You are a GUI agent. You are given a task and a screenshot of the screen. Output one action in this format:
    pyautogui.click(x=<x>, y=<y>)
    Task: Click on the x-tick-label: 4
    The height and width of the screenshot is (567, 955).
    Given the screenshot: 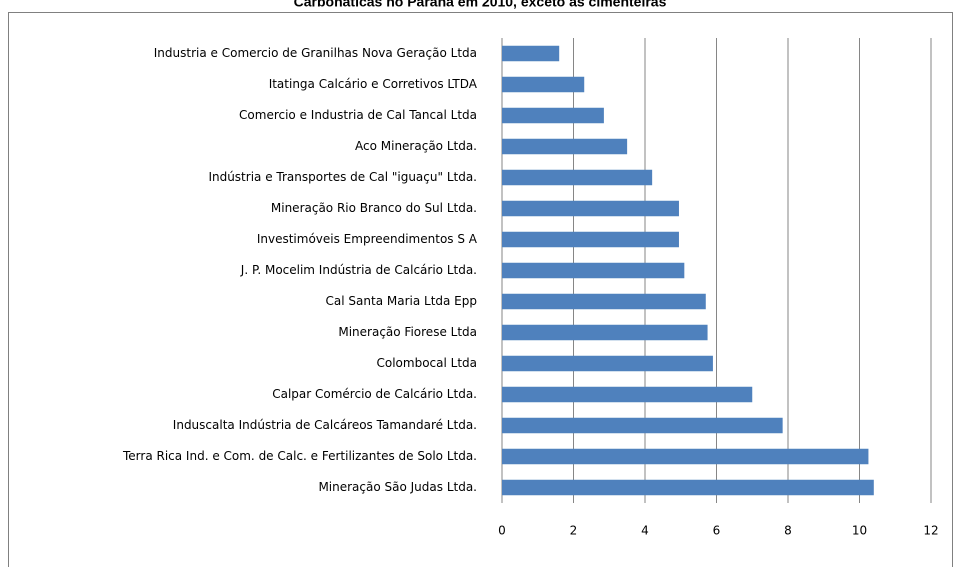 What is the action you would take?
    pyautogui.click(x=645, y=531)
    